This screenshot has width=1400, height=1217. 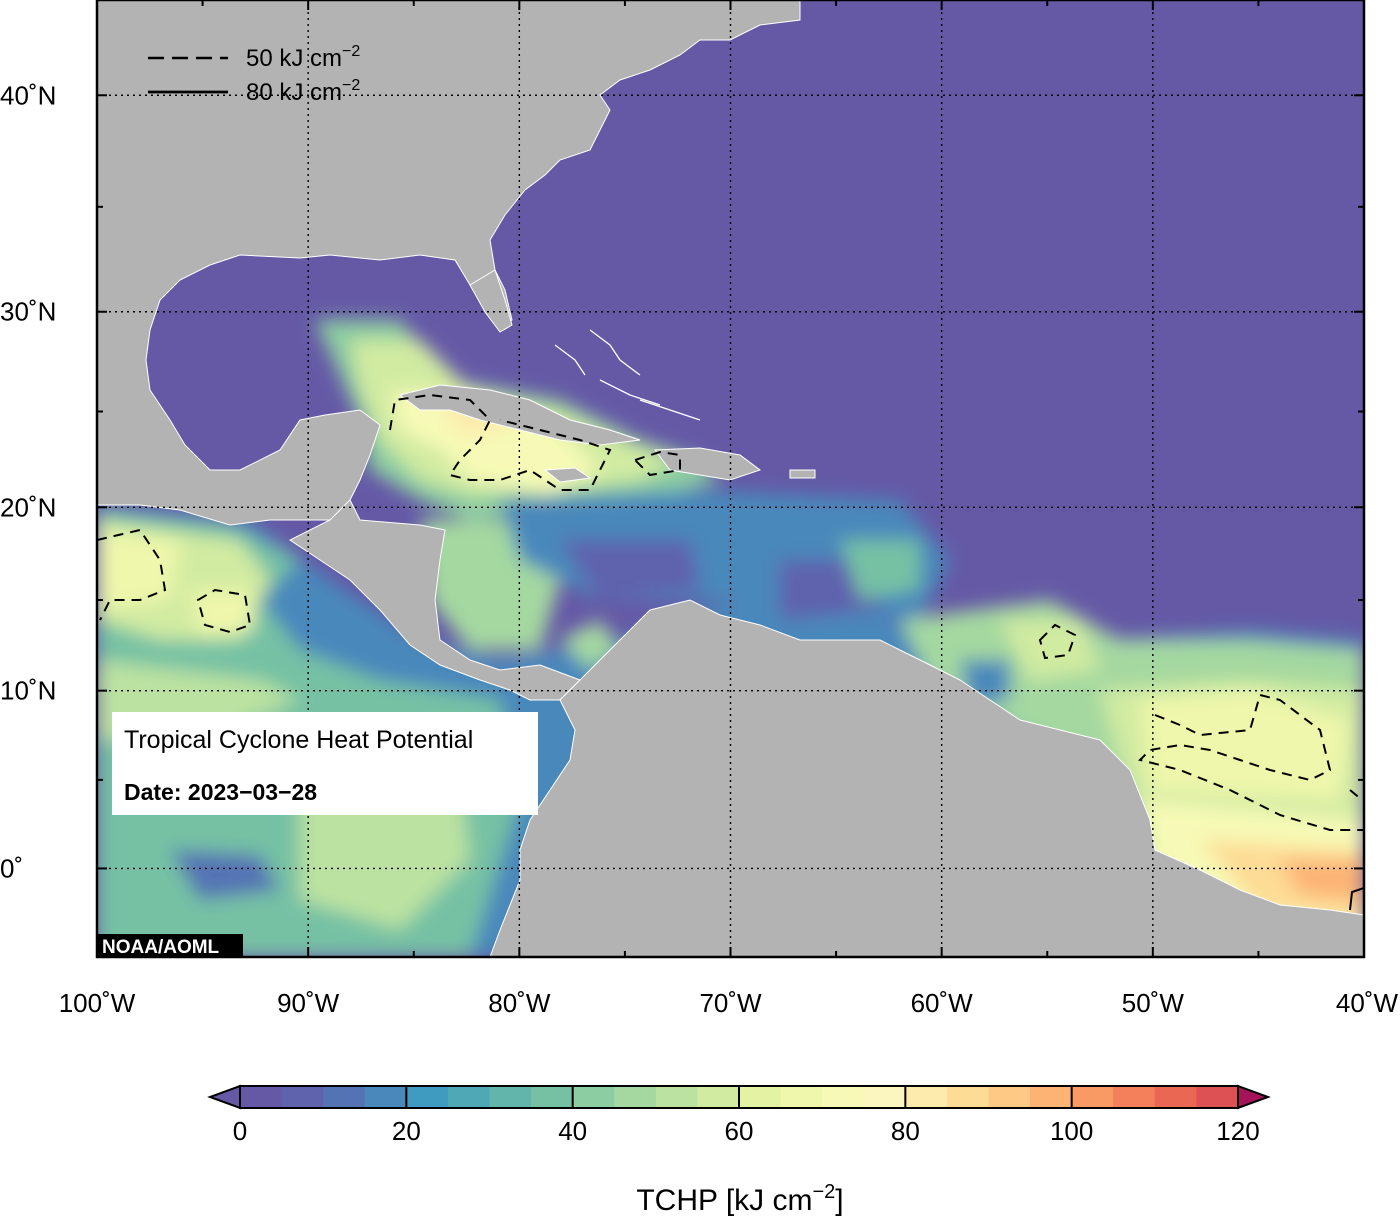 What do you see at coordinates (28, 481) in the screenshot?
I see `latitude-labels: 40˚N 30˚N 20˚N 10˚N 0˚` at bounding box center [28, 481].